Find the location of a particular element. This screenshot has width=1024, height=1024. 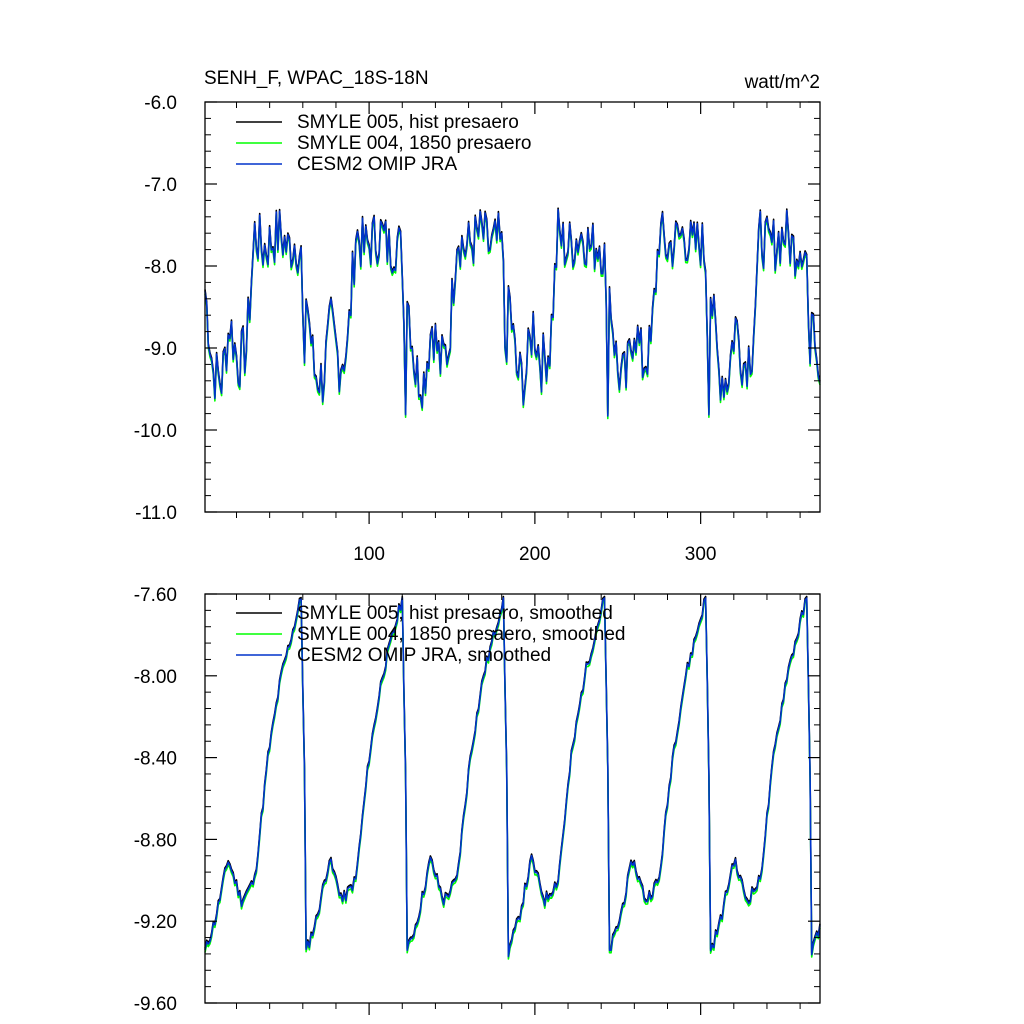

top-legend-label-hist: SMYLE 005, hist presaero is located at coordinates (408, 122).